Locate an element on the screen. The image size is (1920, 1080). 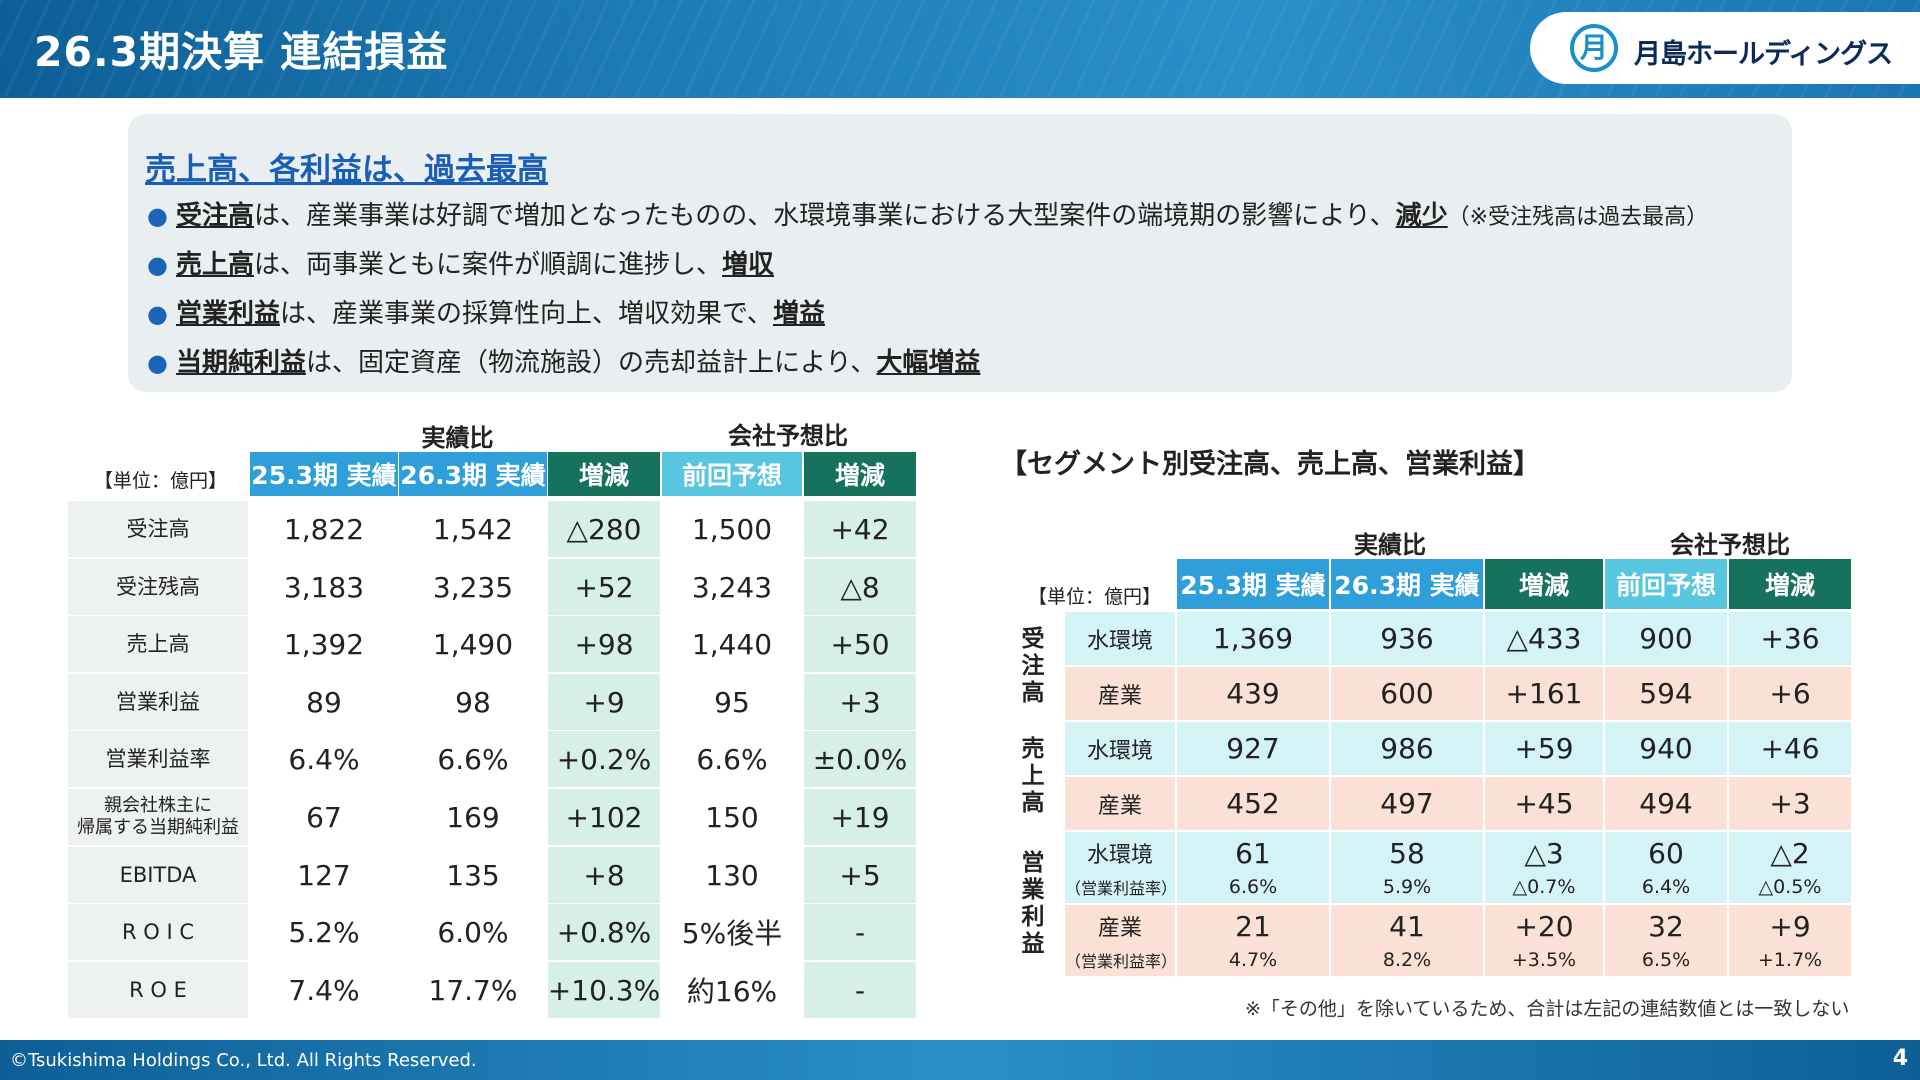
segment-value: 452 is located at coordinates (1253, 803).